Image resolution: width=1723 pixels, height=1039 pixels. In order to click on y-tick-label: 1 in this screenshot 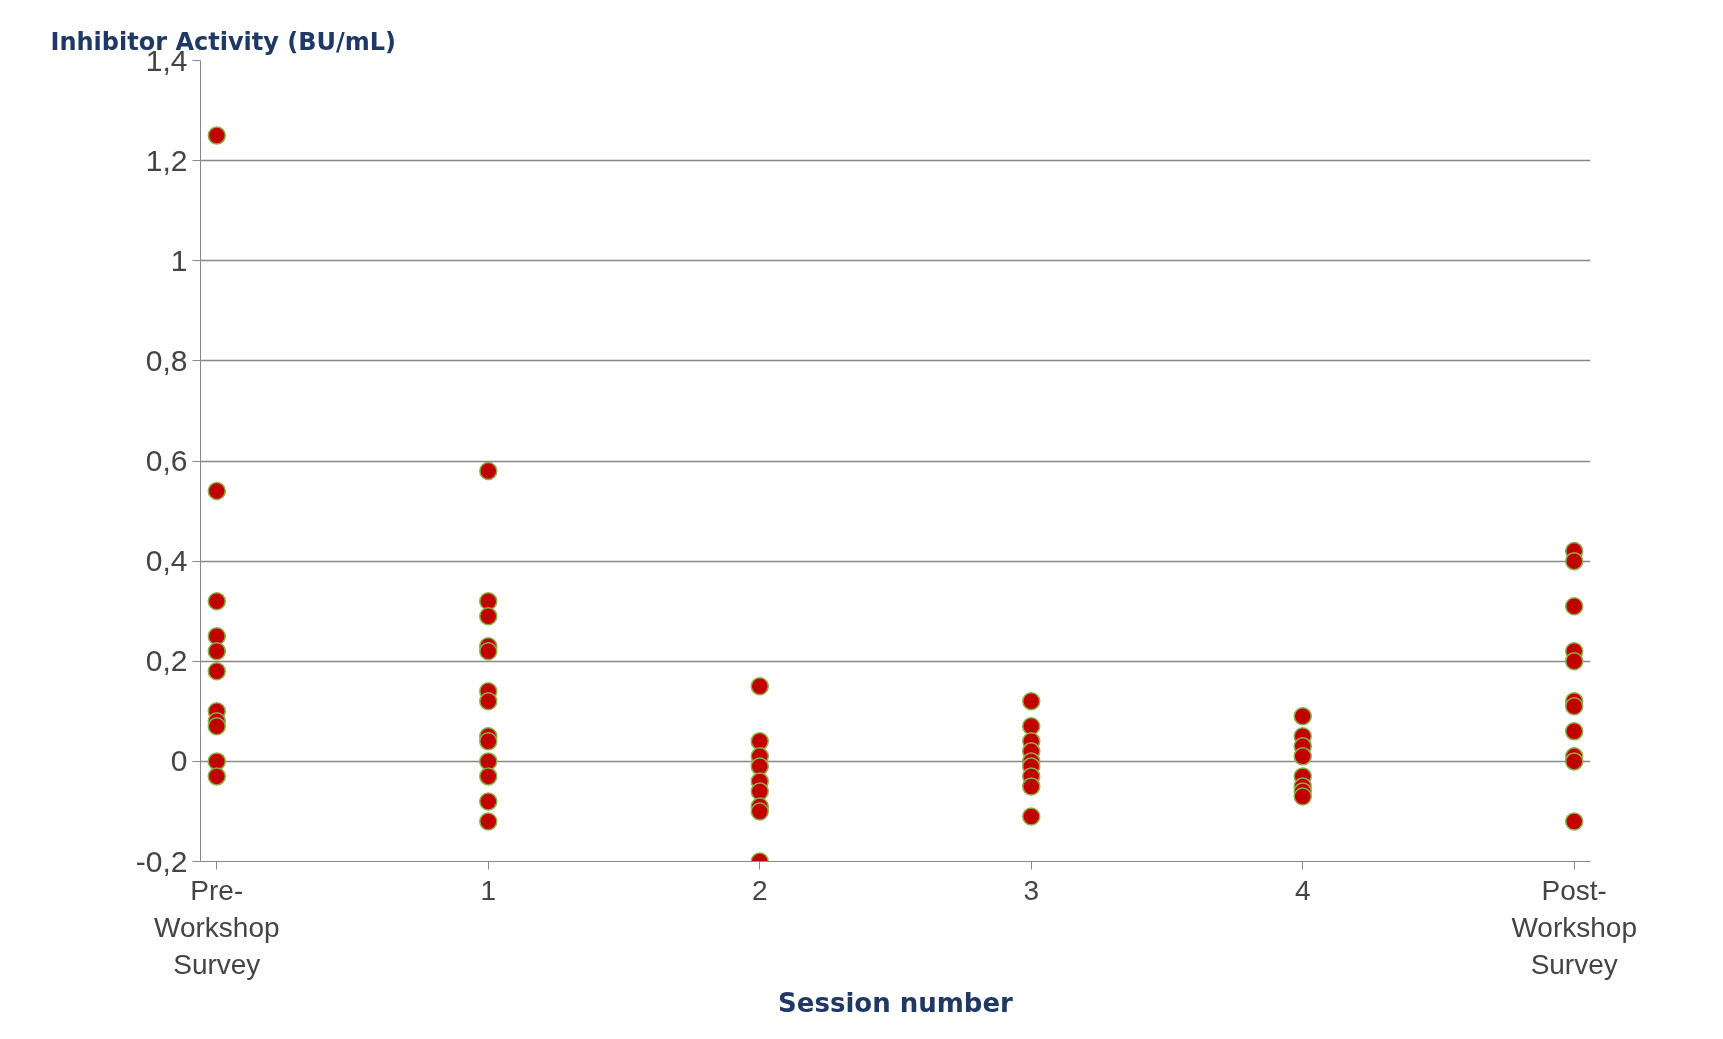, I will do `click(179, 260)`.